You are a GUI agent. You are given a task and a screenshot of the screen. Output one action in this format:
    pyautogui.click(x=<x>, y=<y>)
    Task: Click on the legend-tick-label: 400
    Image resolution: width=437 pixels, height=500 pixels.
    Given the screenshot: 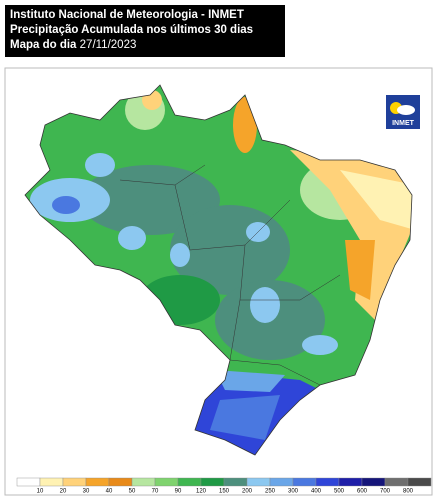 What is the action you would take?
    pyautogui.click(x=316, y=492)
    